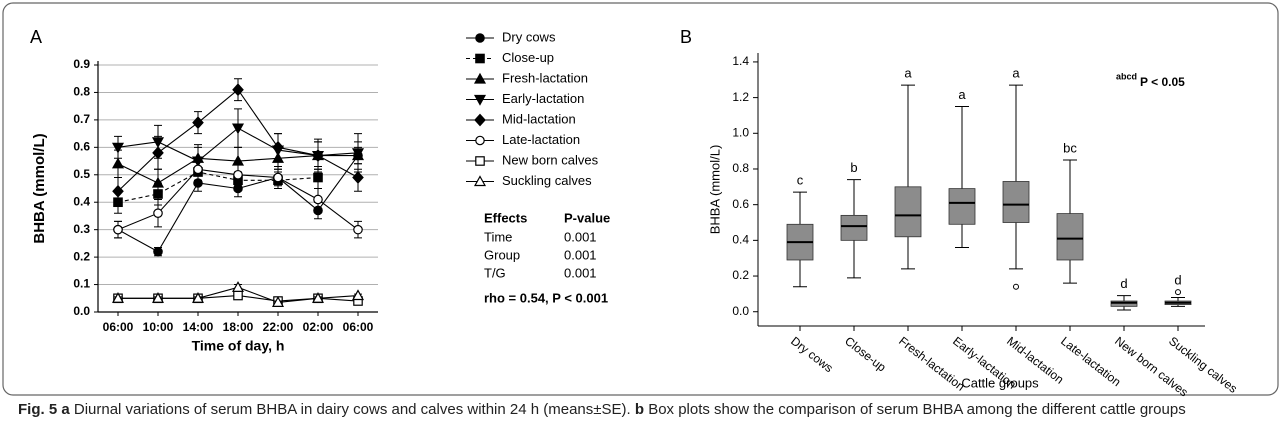 This screenshot has height=440, width=1281. I want to click on x-tick-label: 22:00, so click(278, 327).